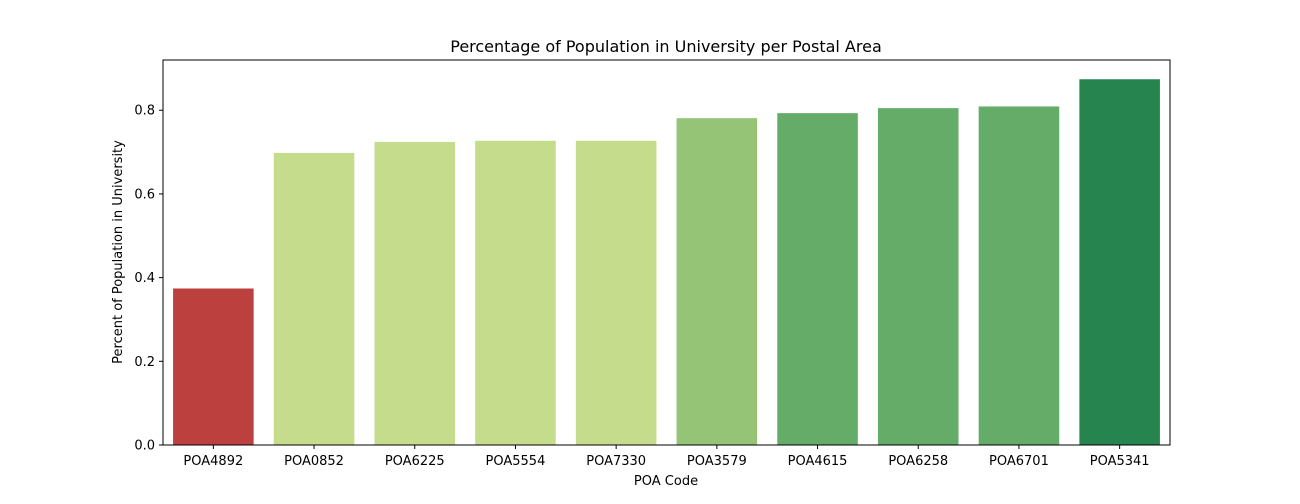 The image size is (1300, 504). I want to click on y-tick-label: 0.8, so click(144, 111).